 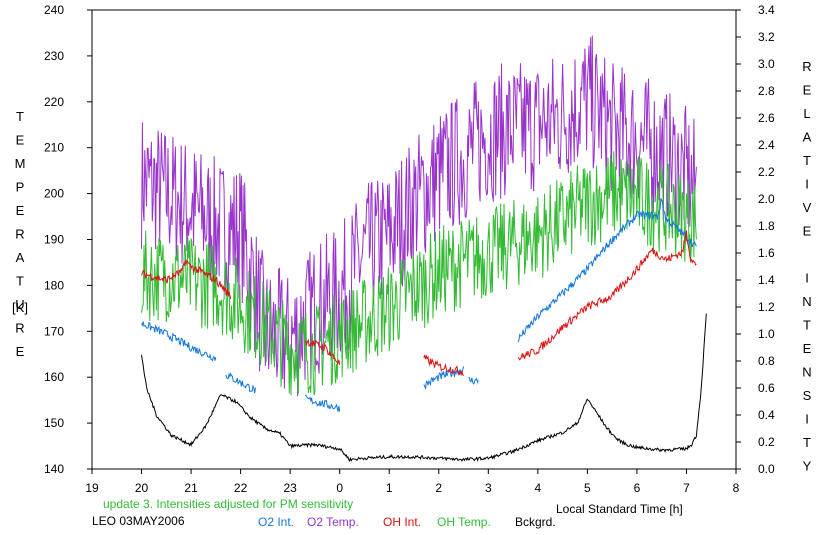 What do you see at coordinates (807, 137) in the screenshot?
I see `y-right-label-letter: A` at bounding box center [807, 137].